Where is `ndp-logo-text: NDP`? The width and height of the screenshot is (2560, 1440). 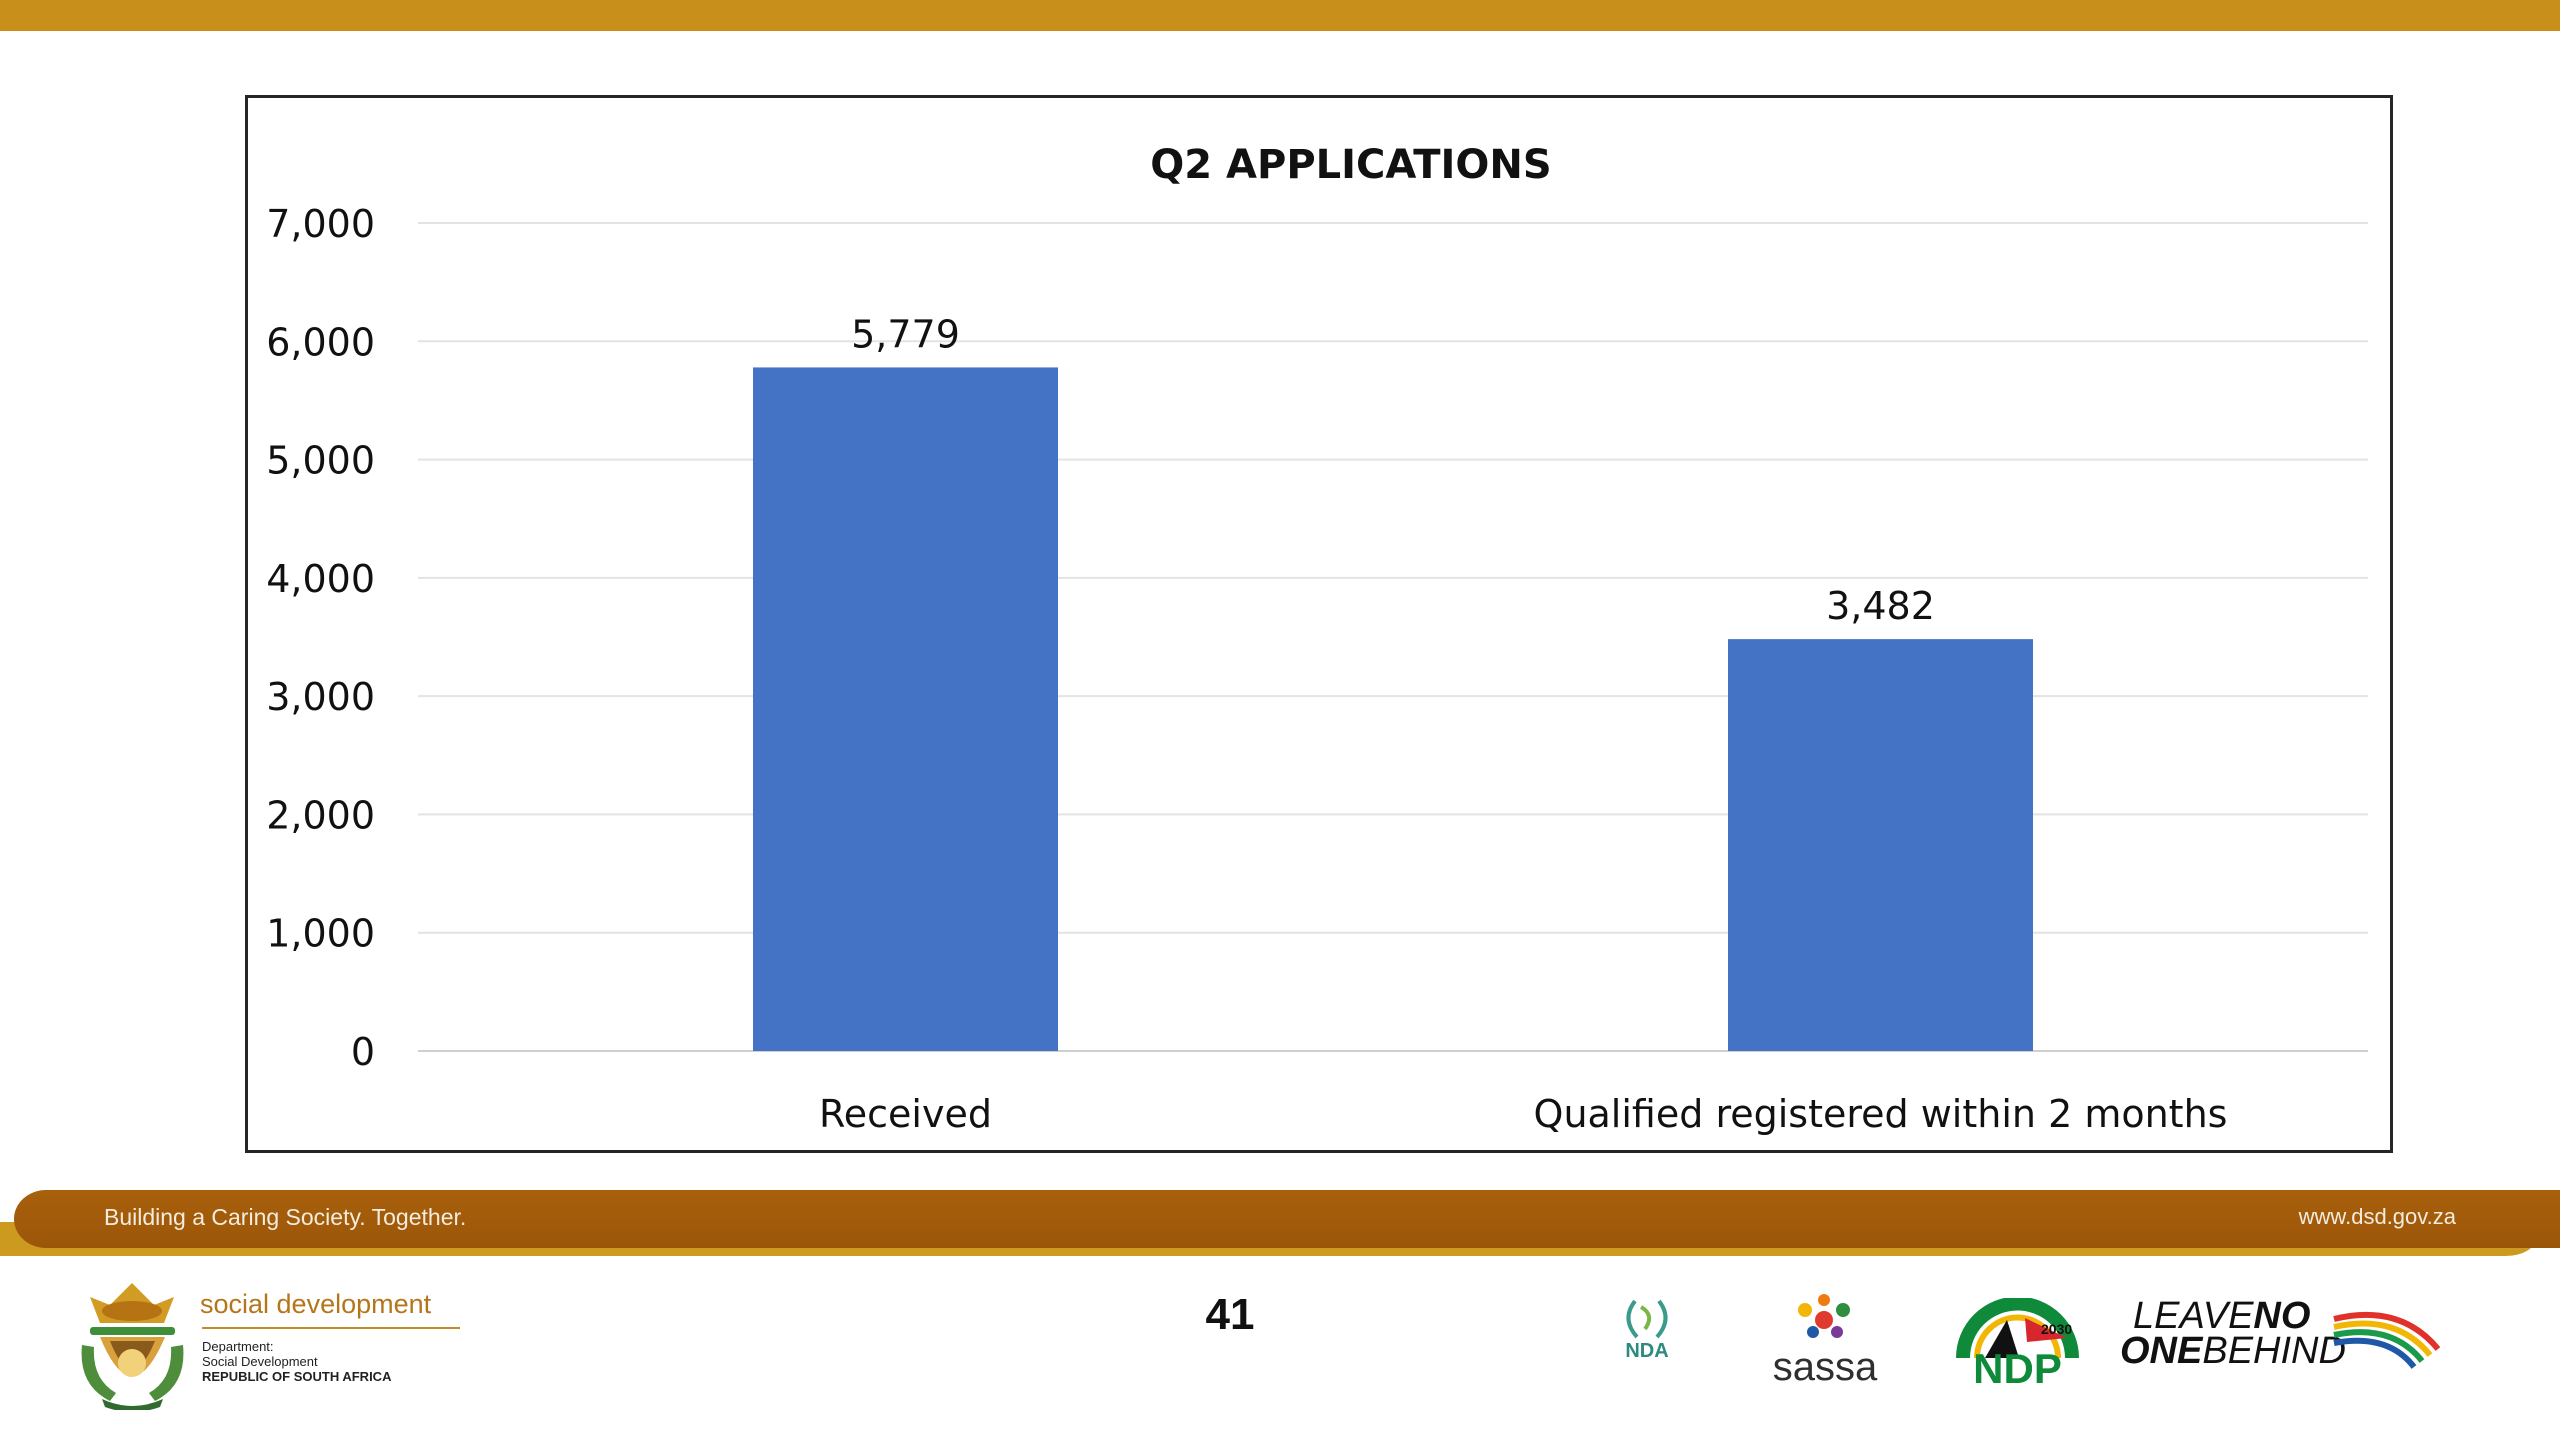 ndp-logo-text: NDP is located at coordinates (2017, 1368).